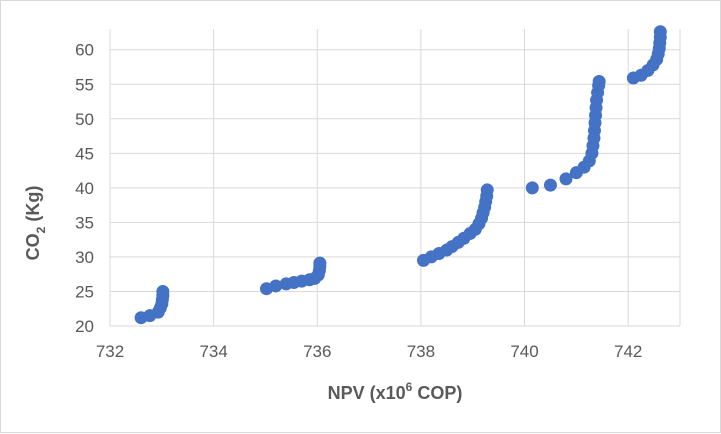  I want to click on x-axis-title: NPV (x106 COP), so click(395, 391).